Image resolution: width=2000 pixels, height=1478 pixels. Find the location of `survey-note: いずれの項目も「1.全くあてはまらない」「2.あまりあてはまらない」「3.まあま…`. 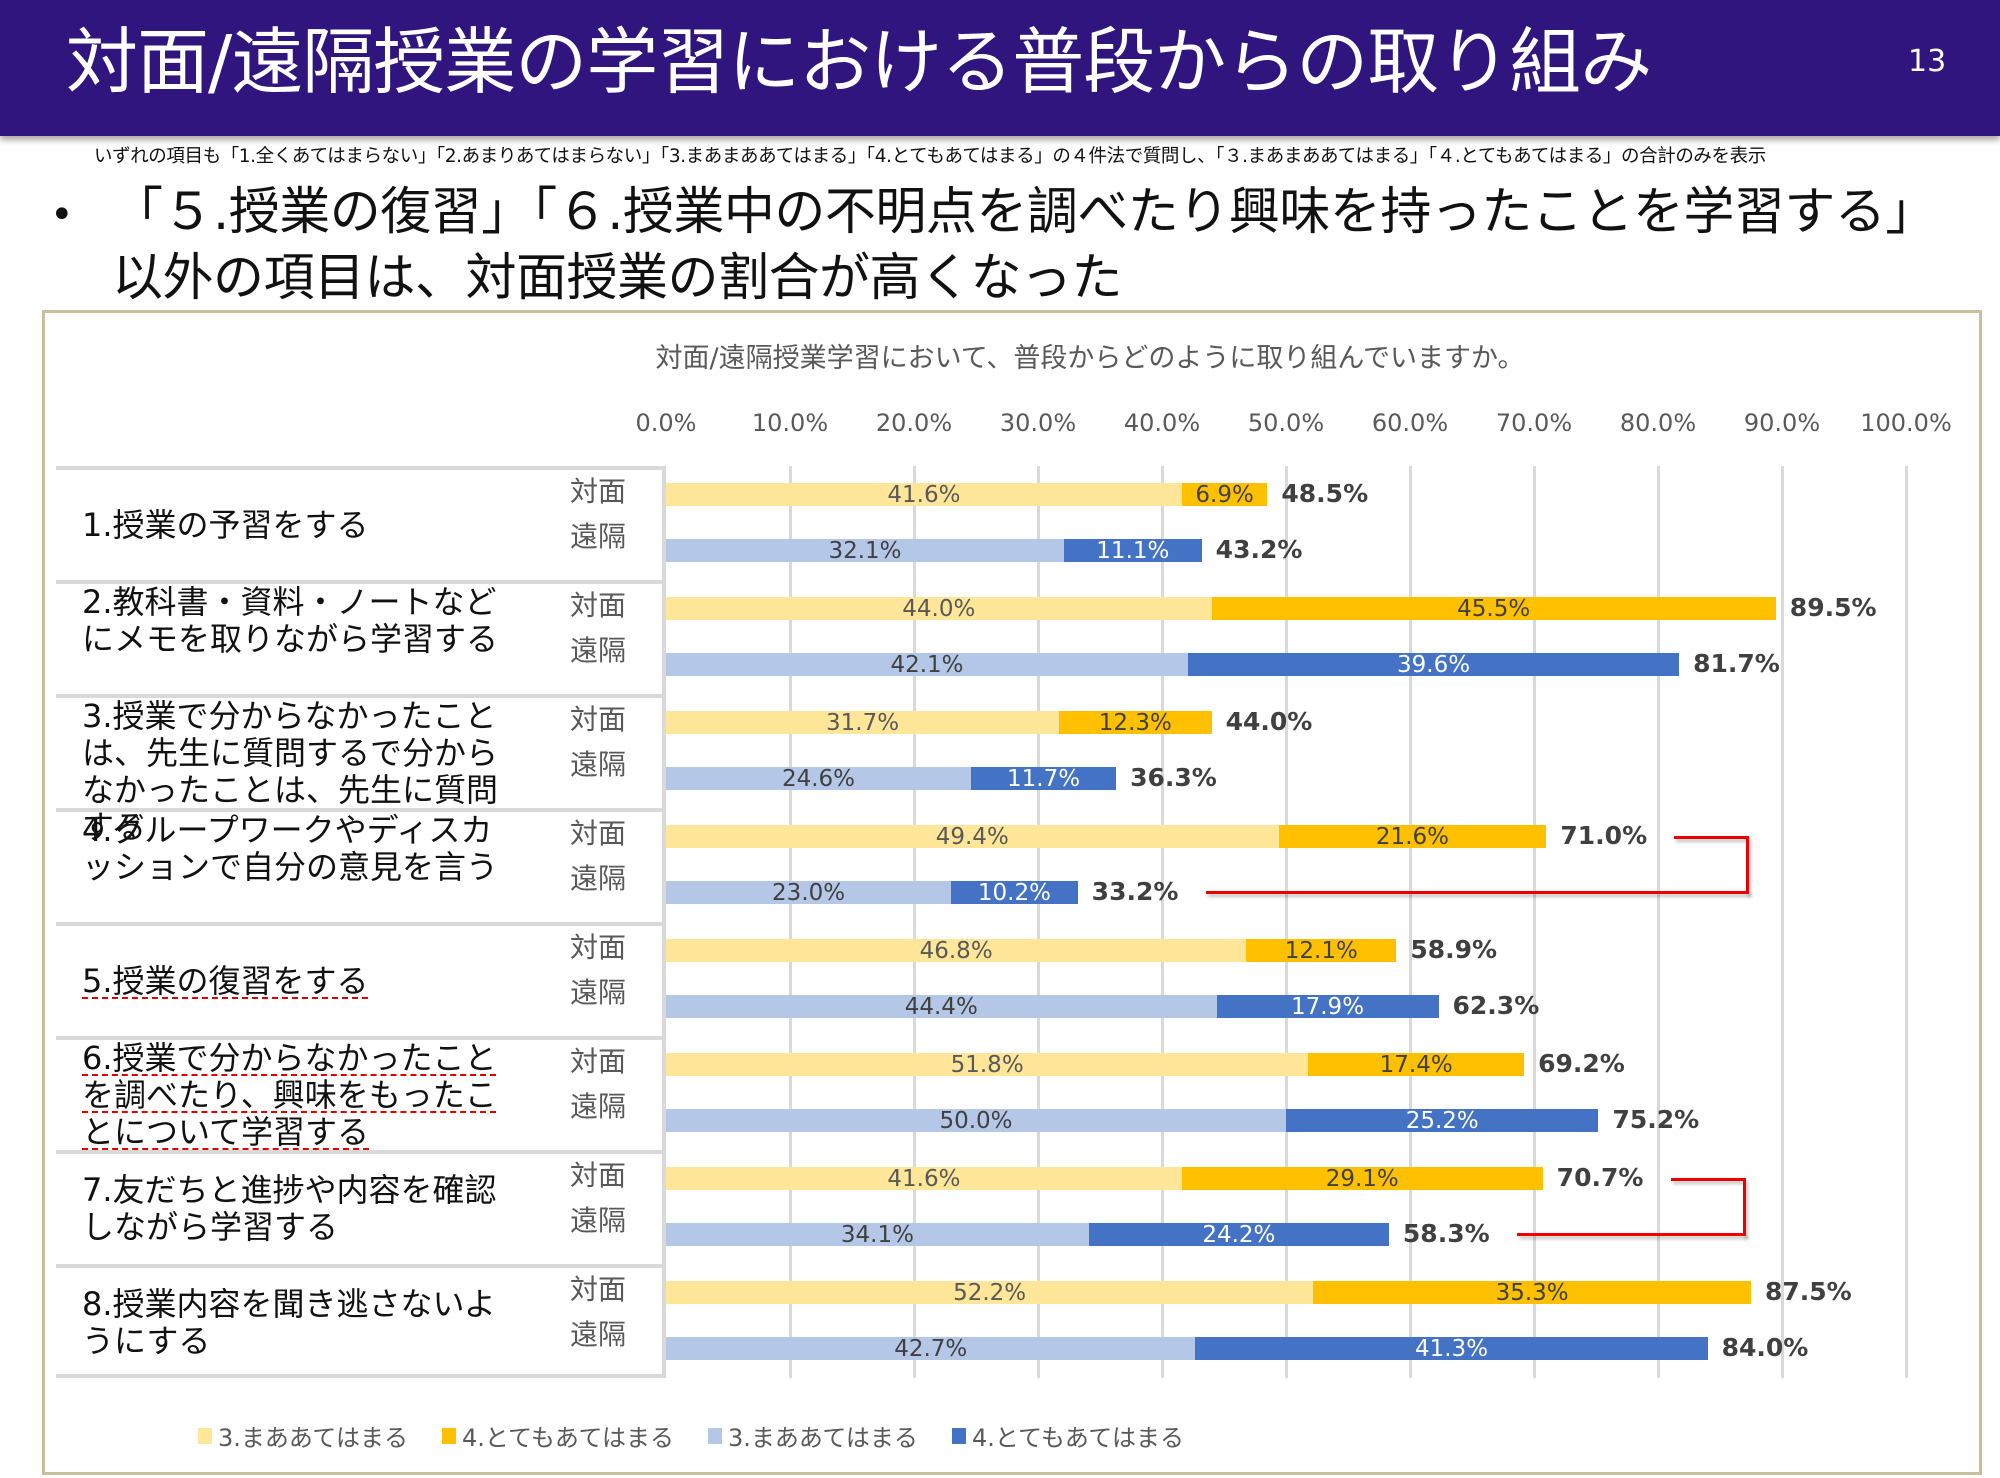

survey-note: いずれの項目も「1.全くあてはまらない」「2.あまりあてはまらない」「3.まあま… is located at coordinates (930, 156).